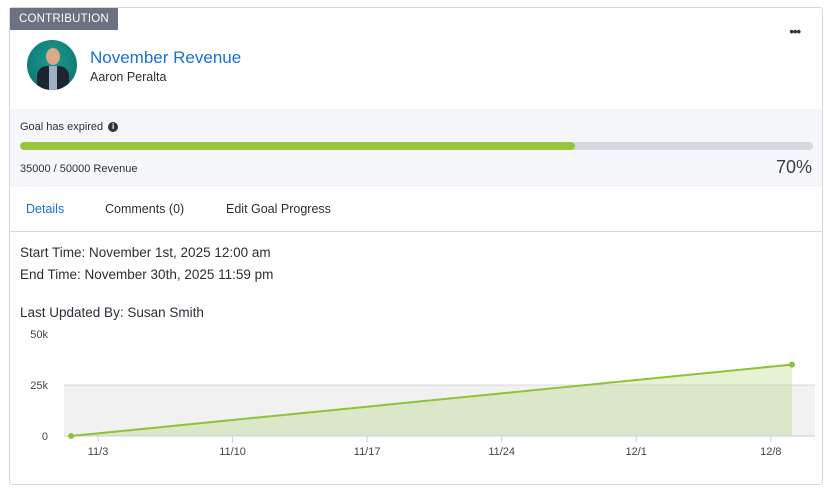 This screenshot has height=494, width=830. Describe the element at coordinates (79, 169) in the screenshot. I see `progress-amount: 35000 / 50000 Revenue` at that location.